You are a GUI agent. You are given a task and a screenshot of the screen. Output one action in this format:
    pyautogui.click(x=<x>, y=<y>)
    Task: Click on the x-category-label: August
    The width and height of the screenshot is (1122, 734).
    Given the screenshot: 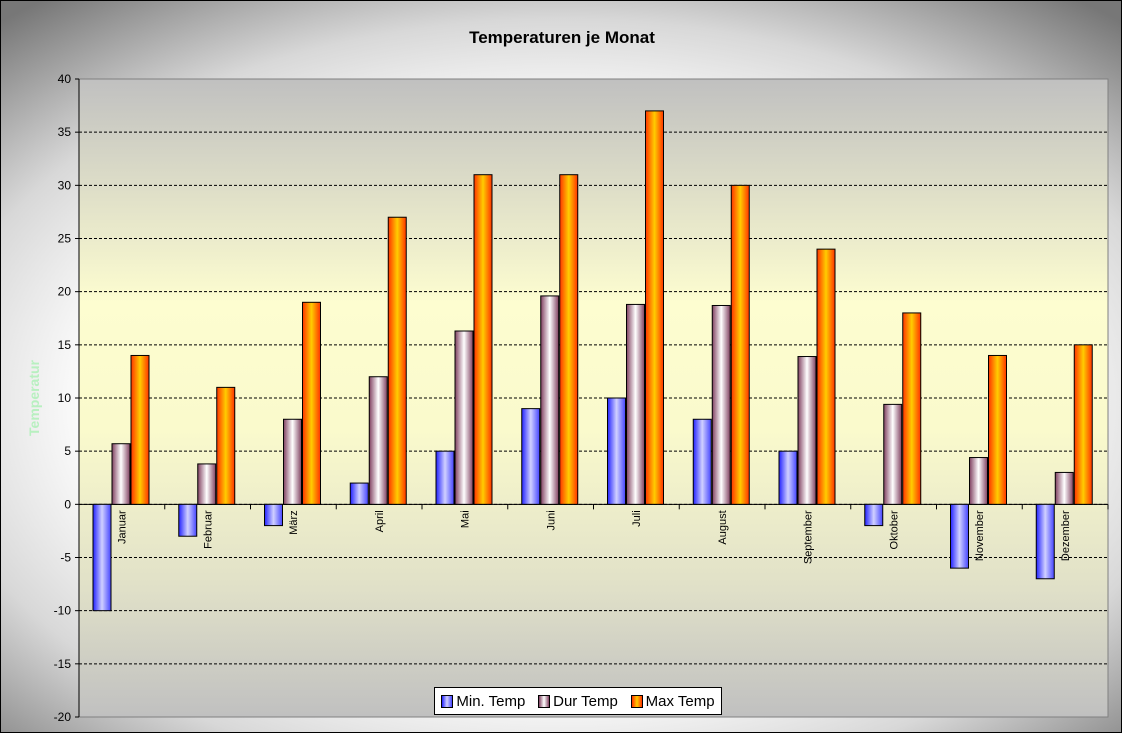 What is the action you would take?
    pyautogui.click(x=723, y=527)
    